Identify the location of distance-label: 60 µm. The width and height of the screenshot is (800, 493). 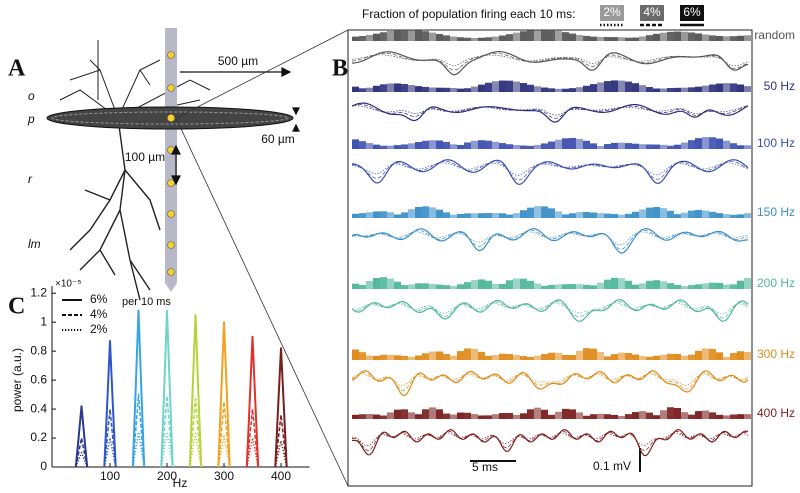
(278, 139).